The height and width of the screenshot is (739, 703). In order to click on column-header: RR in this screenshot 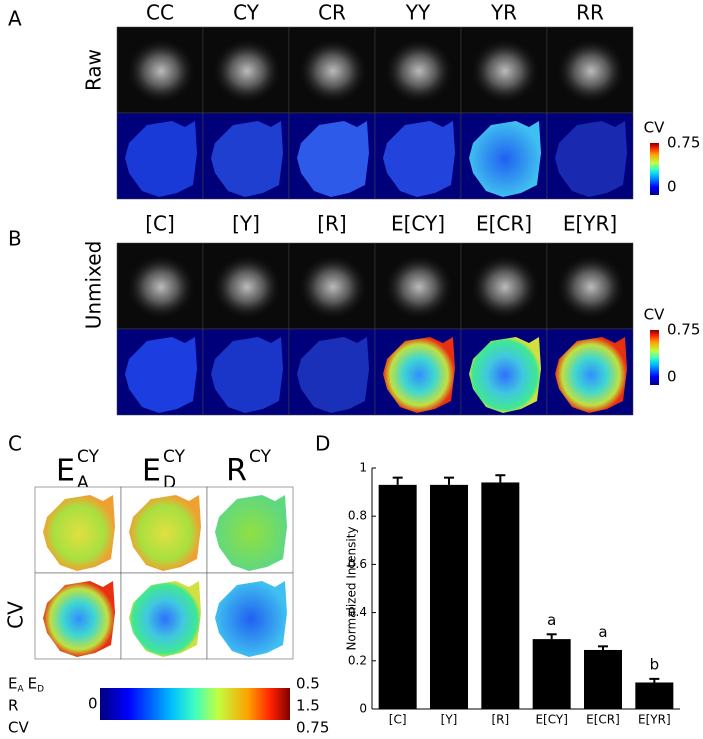, I will do `click(590, 13)`.